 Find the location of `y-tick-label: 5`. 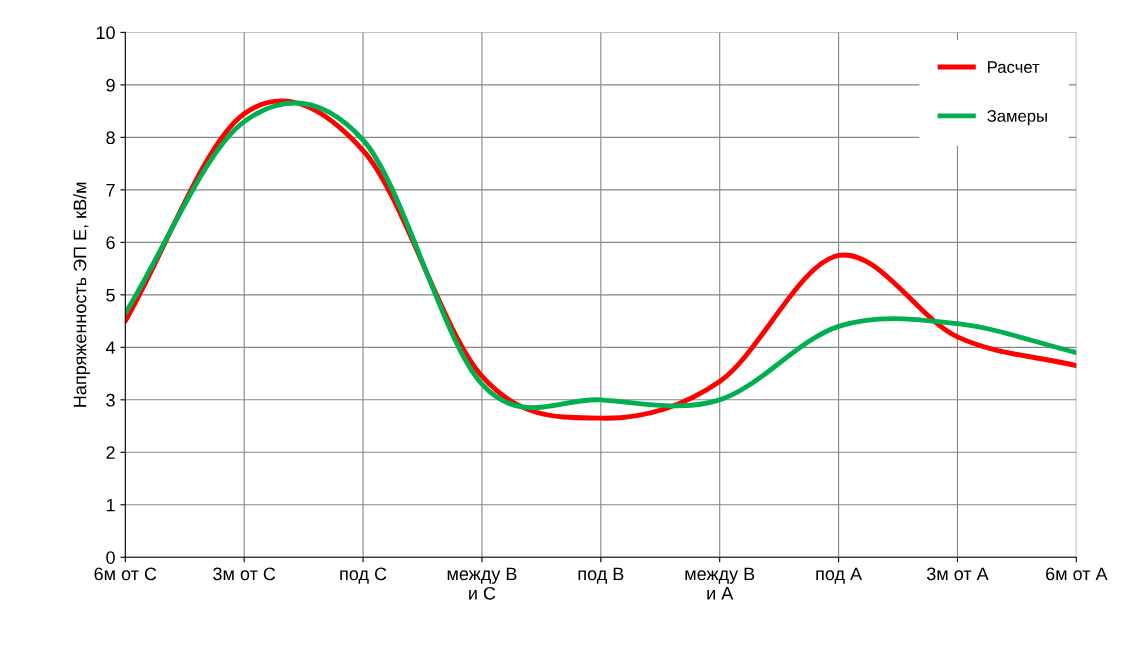

y-tick-label: 5 is located at coordinates (110, 295).